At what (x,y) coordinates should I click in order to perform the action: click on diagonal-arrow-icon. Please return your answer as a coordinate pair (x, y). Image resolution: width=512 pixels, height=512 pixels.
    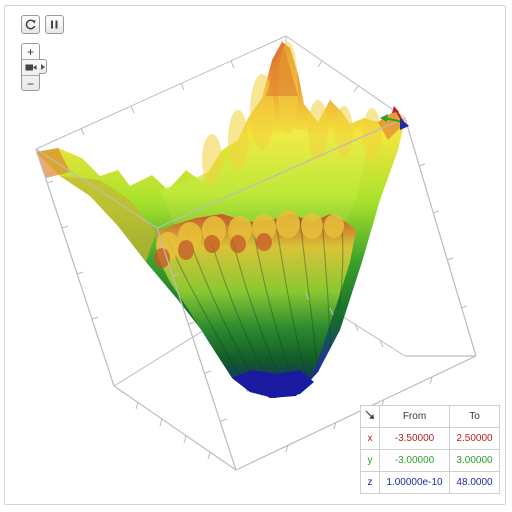
    Looking at the image, I should click on (369, 414).